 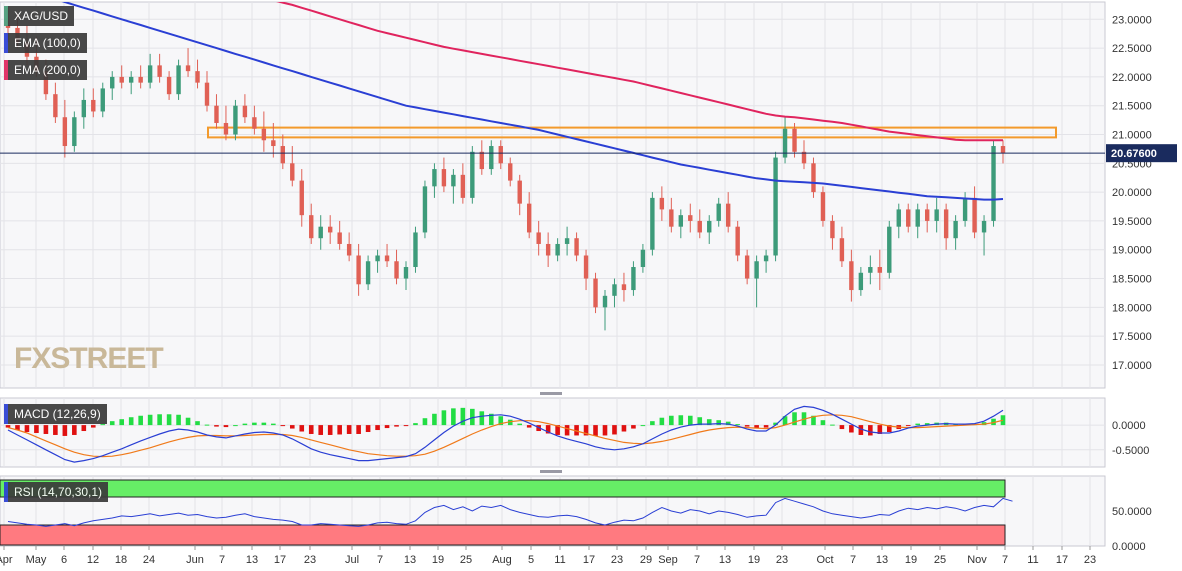 I want to click on legend-price-swatch, so click(x=6, y=16).